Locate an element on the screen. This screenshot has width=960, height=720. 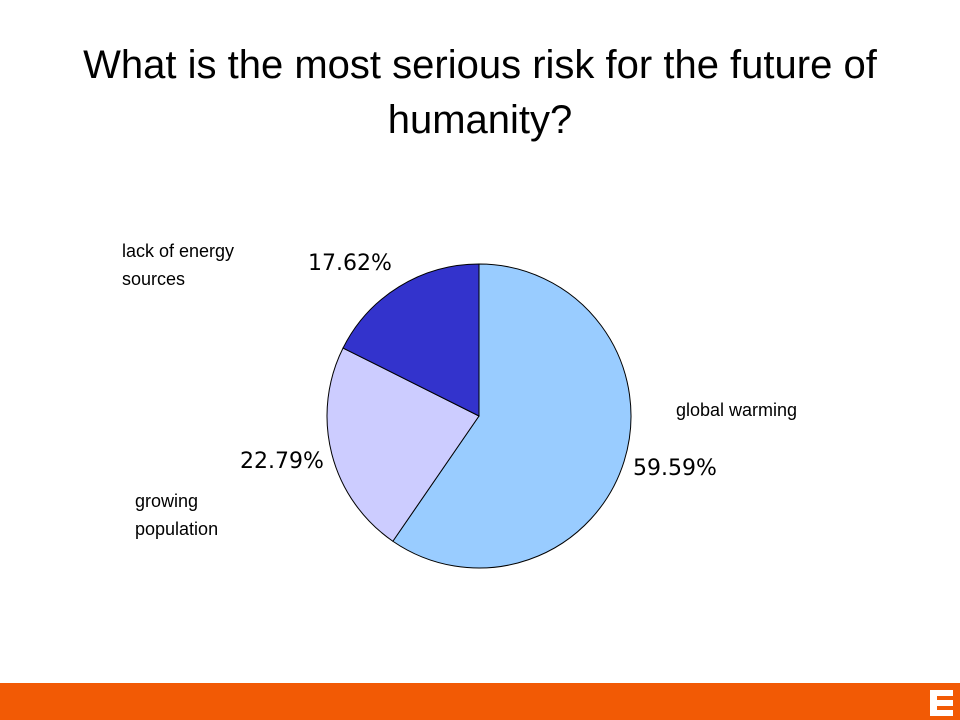
footer-bar is located at coordinates (480, 701).